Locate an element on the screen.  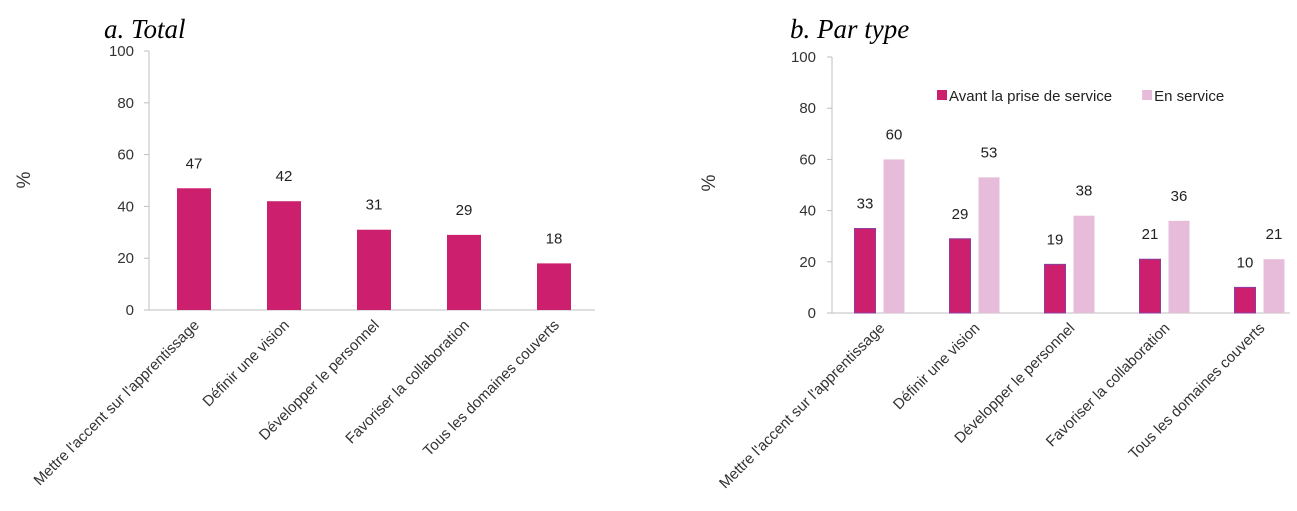
chart-b-title: b. Par type is located at coordinates (849, 29).